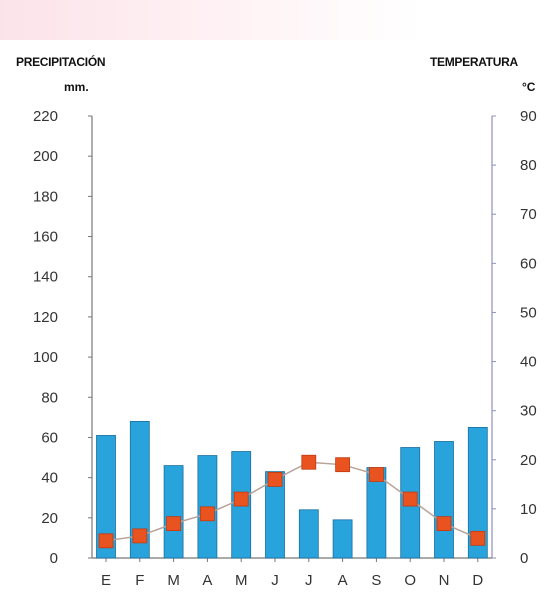 This screenshot has width=551, height=592. I want to click on right-axis-tick-label: 10, so click(528, 509).